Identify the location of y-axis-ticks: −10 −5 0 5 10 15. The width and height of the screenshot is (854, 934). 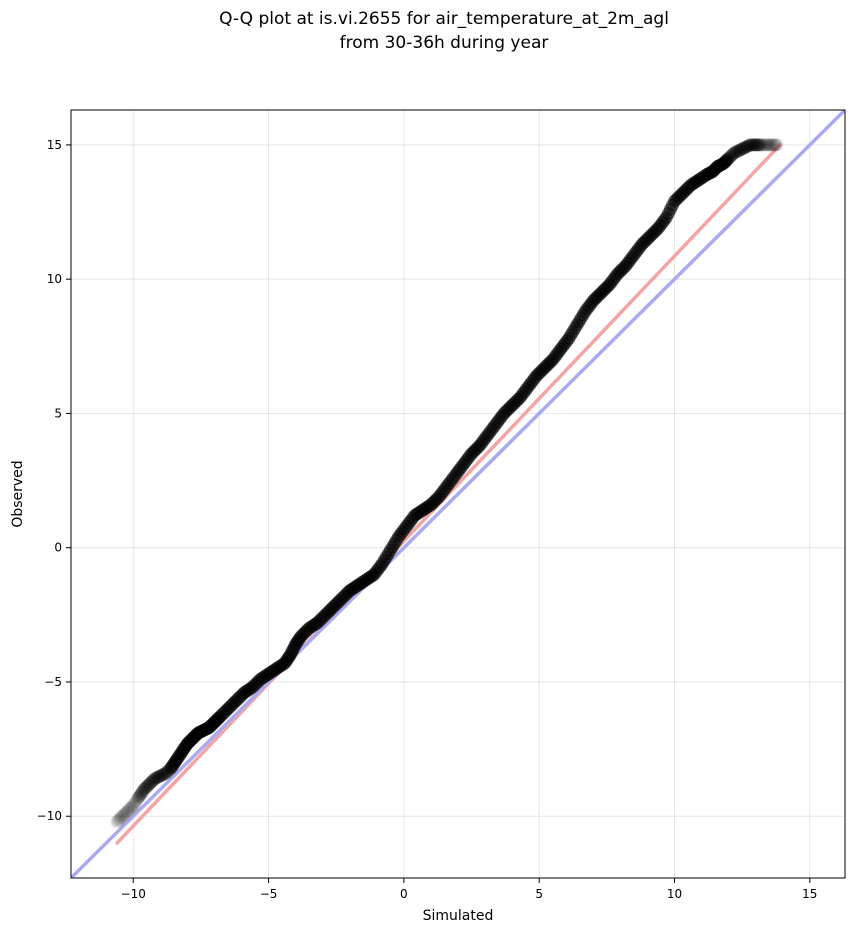
(54, 480).